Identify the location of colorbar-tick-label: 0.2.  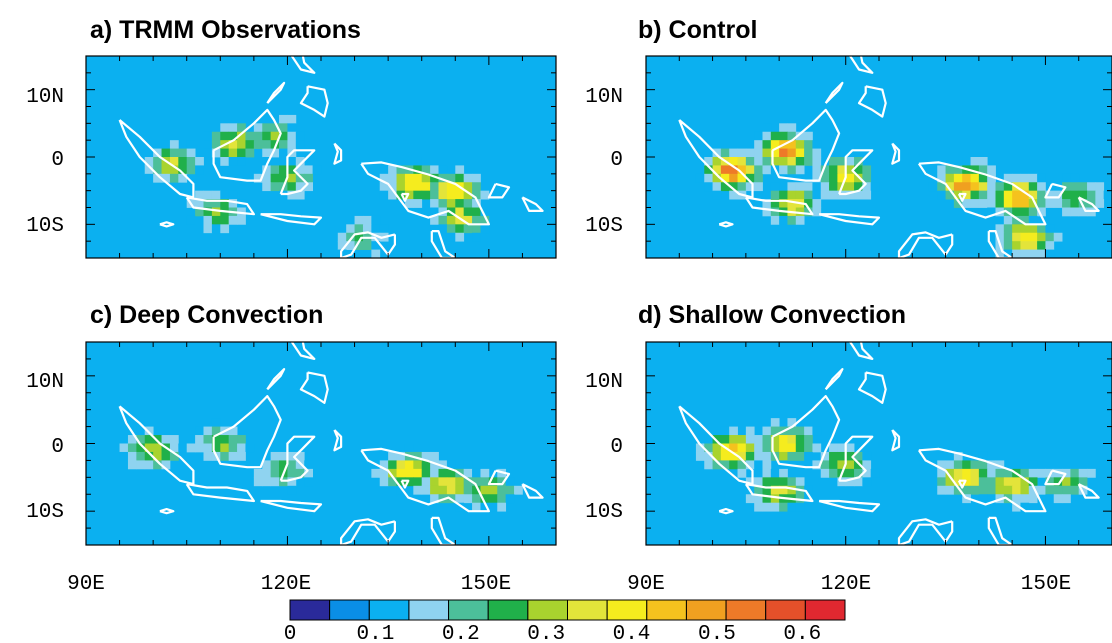
(461, 633).